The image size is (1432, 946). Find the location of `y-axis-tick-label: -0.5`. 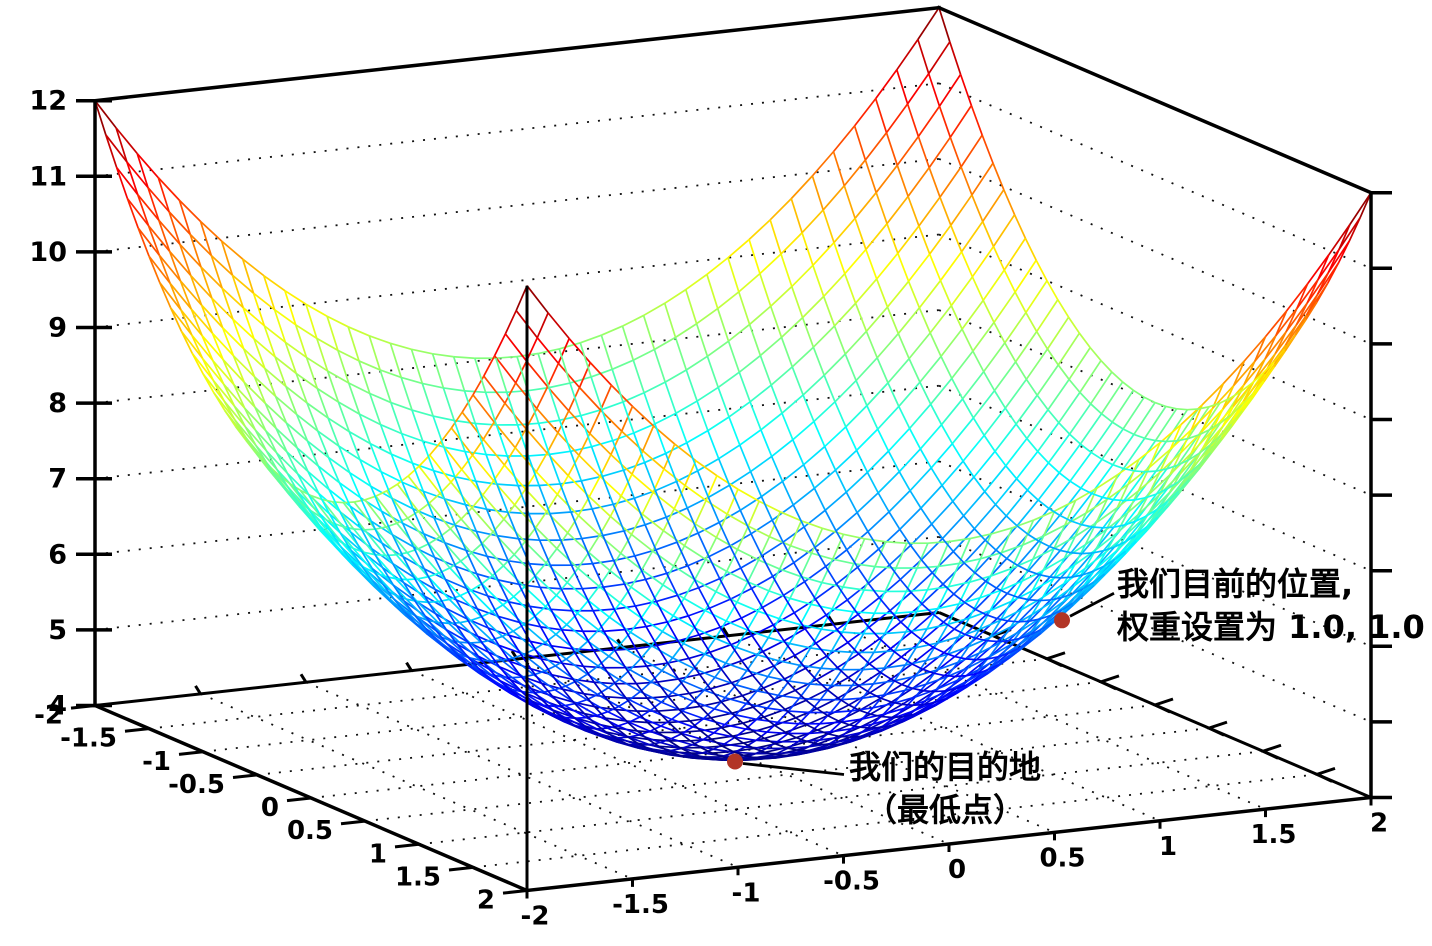

y-axis-tick-label: -0.5 is located at coordinates (196, 785).